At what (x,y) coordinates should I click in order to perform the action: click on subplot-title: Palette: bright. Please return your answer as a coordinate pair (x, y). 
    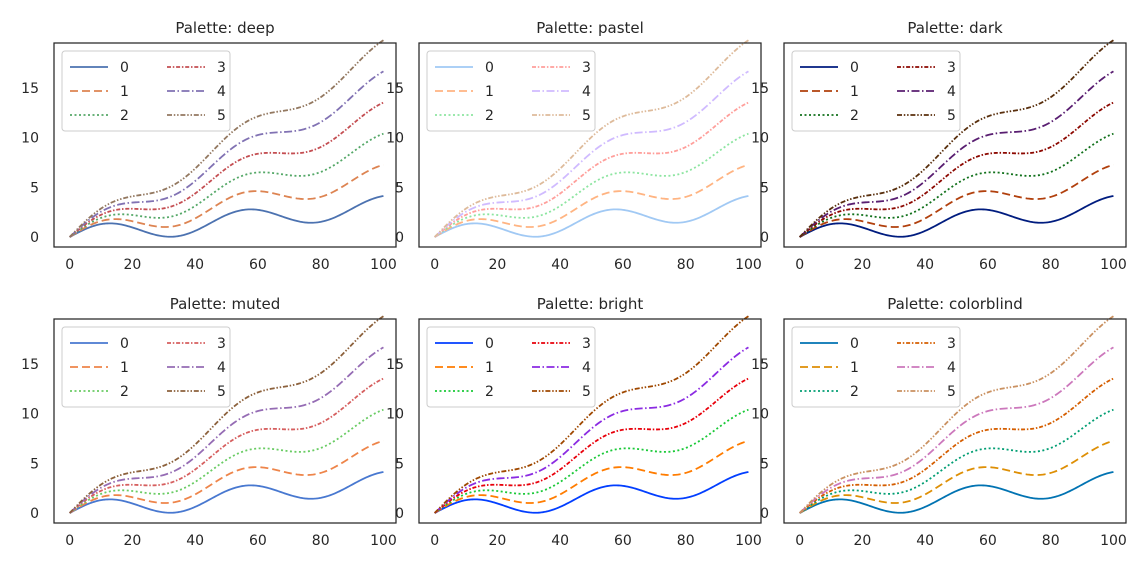
    Looking at the image, I should click on (590, 304).